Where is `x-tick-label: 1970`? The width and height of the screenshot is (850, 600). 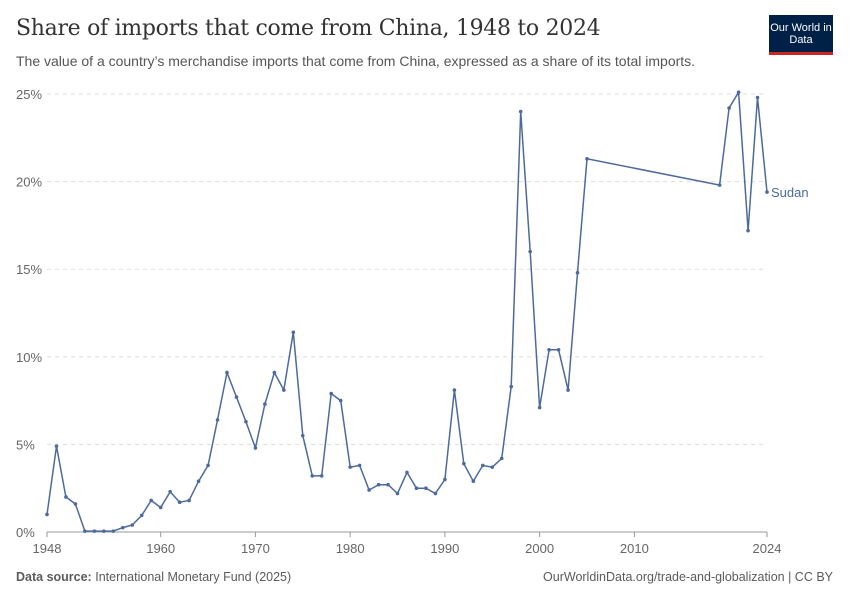
x-tick-label: 1970 is located at coordinates (255, 548).